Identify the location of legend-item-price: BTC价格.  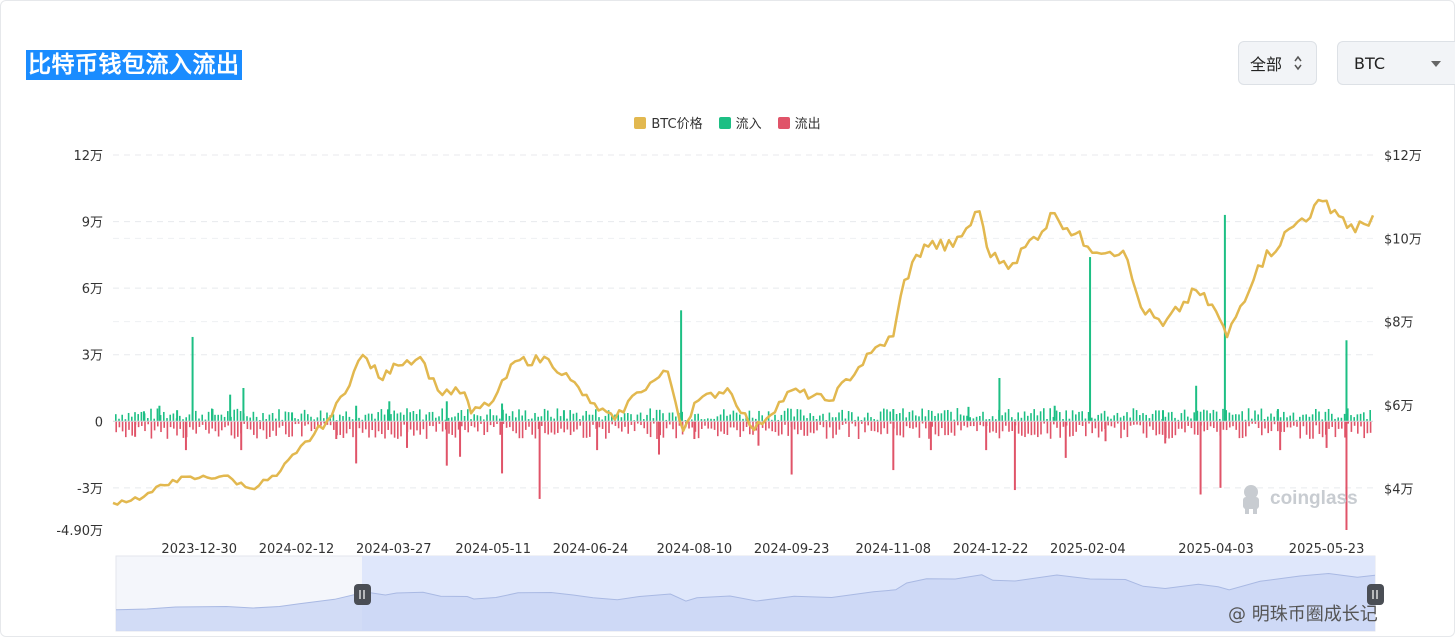
(668, 122).